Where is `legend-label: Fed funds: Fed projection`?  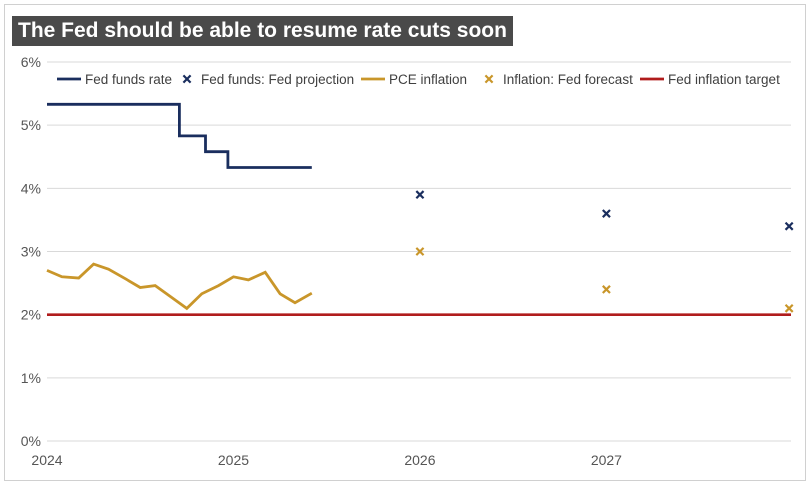 legend-label: Fed funds: Fed projection is located at coordinates (277, 79).